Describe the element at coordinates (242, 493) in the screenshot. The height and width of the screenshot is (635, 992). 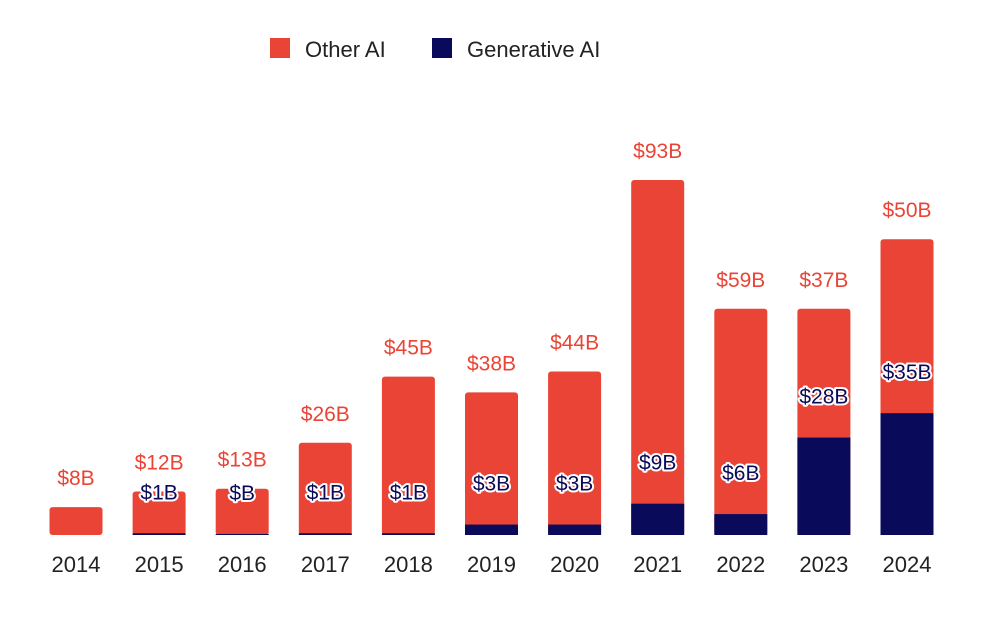
I see `data-label-generative-ai: $B` at that location.